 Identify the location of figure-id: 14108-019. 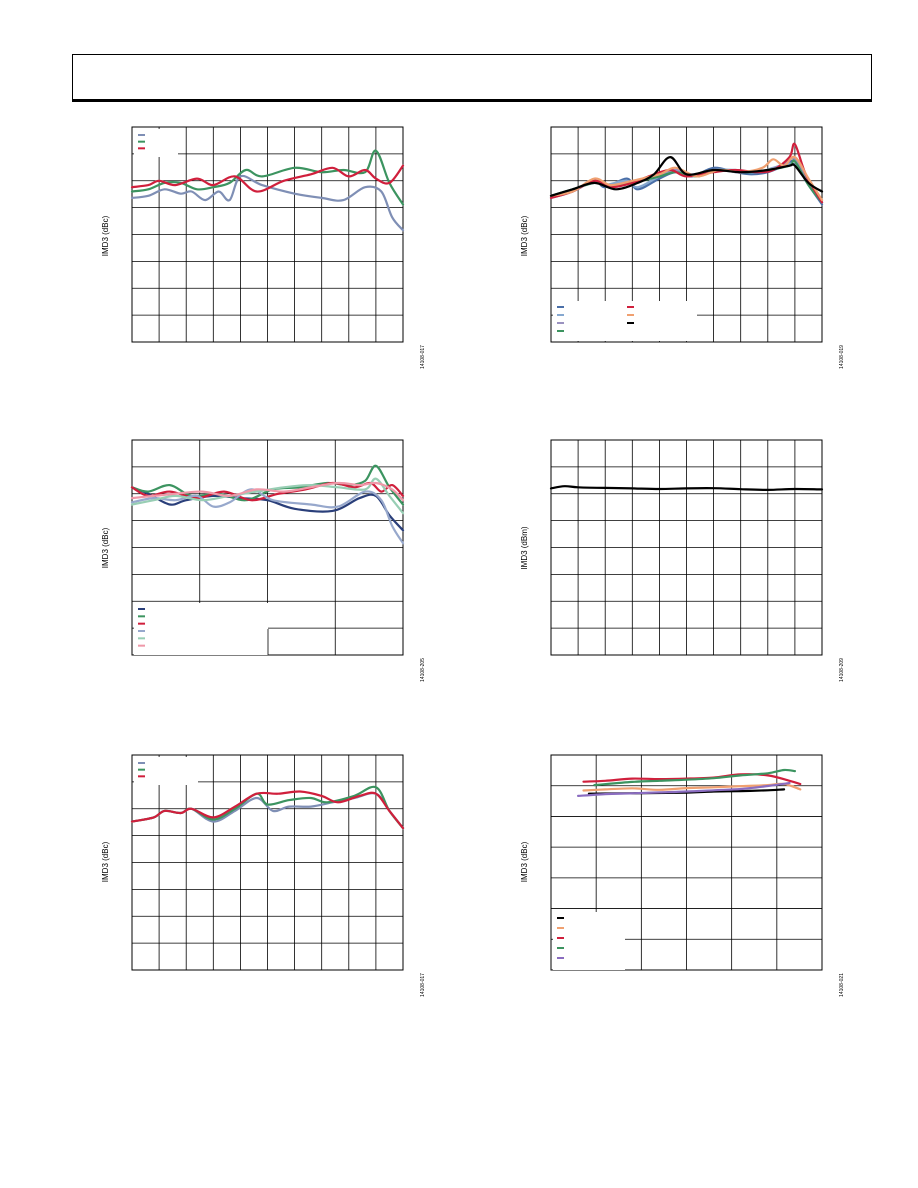
(842, 357).